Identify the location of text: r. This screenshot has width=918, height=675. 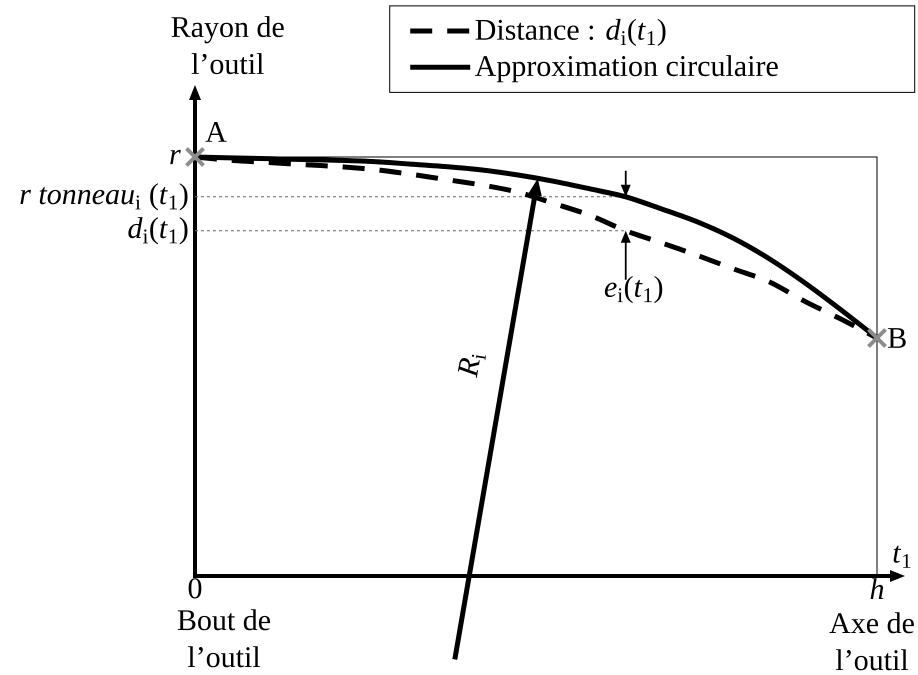
(175, 157).